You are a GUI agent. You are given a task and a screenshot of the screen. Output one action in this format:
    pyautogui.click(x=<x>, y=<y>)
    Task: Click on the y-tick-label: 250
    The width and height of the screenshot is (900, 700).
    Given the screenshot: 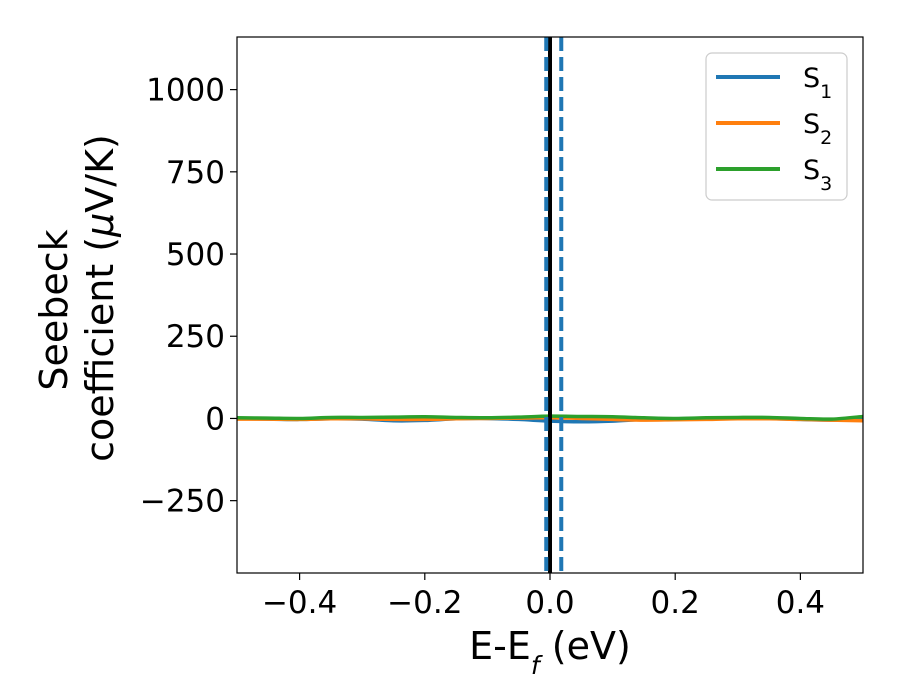 What is the action you would take?
    pyautogui.click(x=195, y=337)
    